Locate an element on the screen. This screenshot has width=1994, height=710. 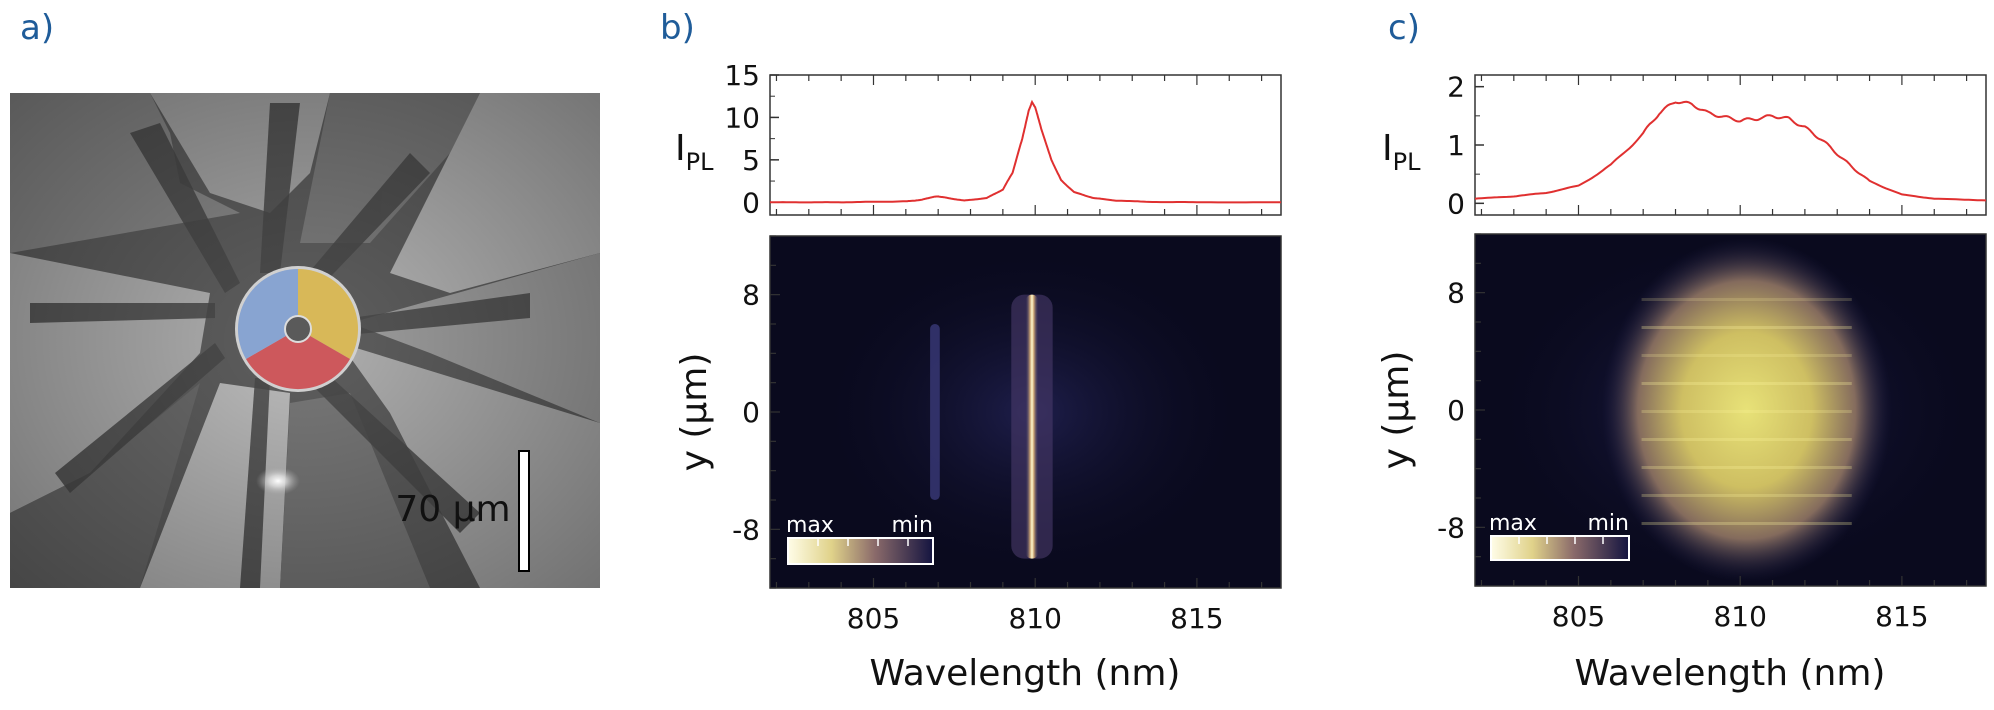
b-top-frame is located at coordinates (1025, 145).